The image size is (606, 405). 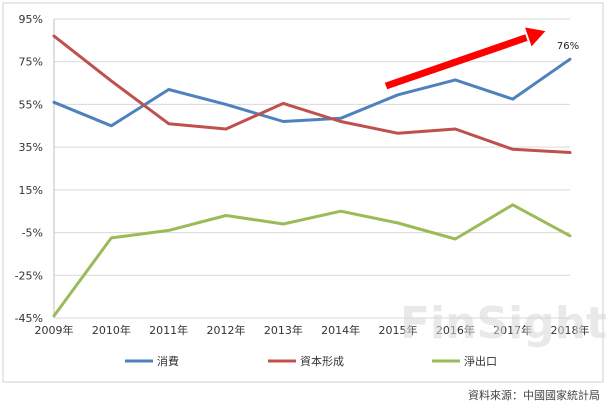 I want to click on y-tick-label: 55%, so click(x=31, y=104).